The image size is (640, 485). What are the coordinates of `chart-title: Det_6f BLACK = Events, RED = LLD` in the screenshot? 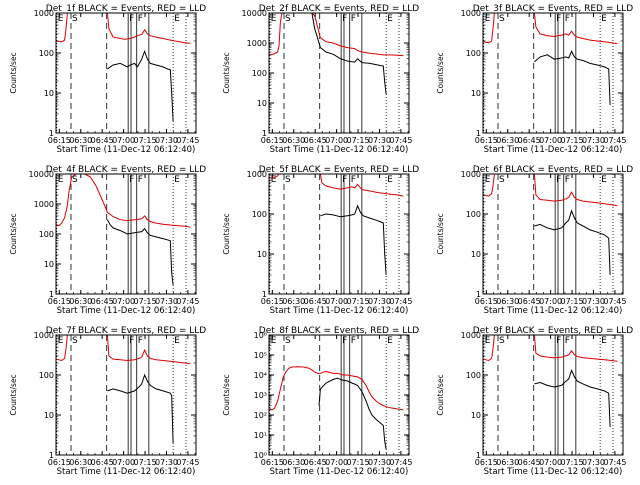 It's located at (553, 170).